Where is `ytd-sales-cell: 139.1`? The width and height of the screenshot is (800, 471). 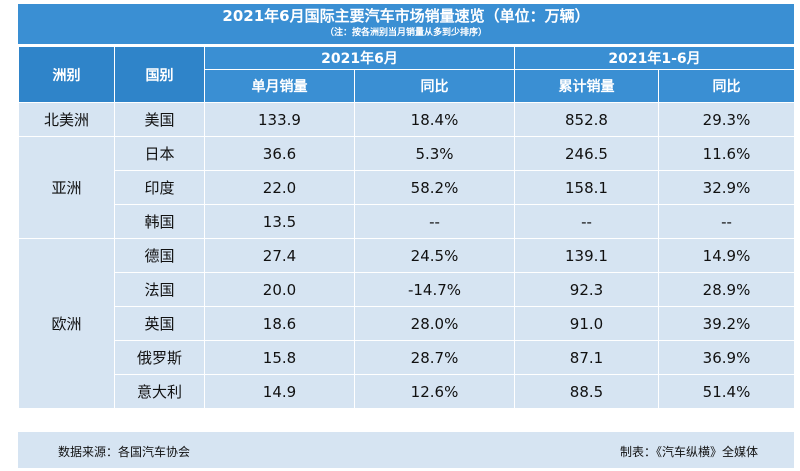
ytd-sales-cell: 139.1 is located at coordinates (586, 255).